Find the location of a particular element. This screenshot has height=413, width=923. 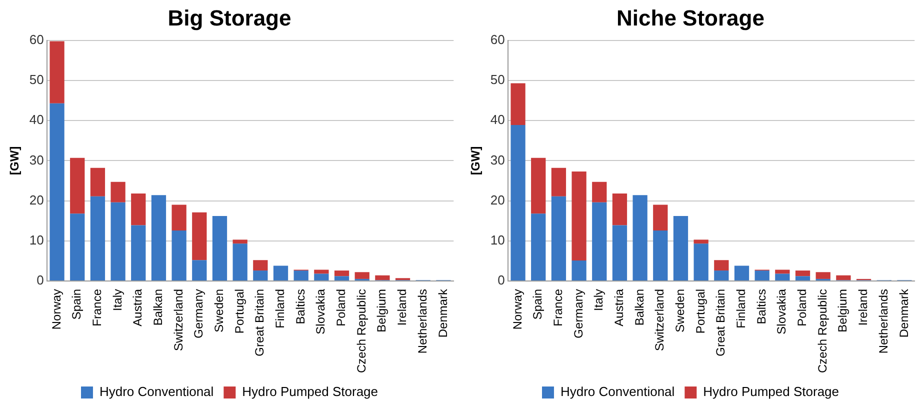

x-tick-label: Sweden is located at coordinates (680, 310).